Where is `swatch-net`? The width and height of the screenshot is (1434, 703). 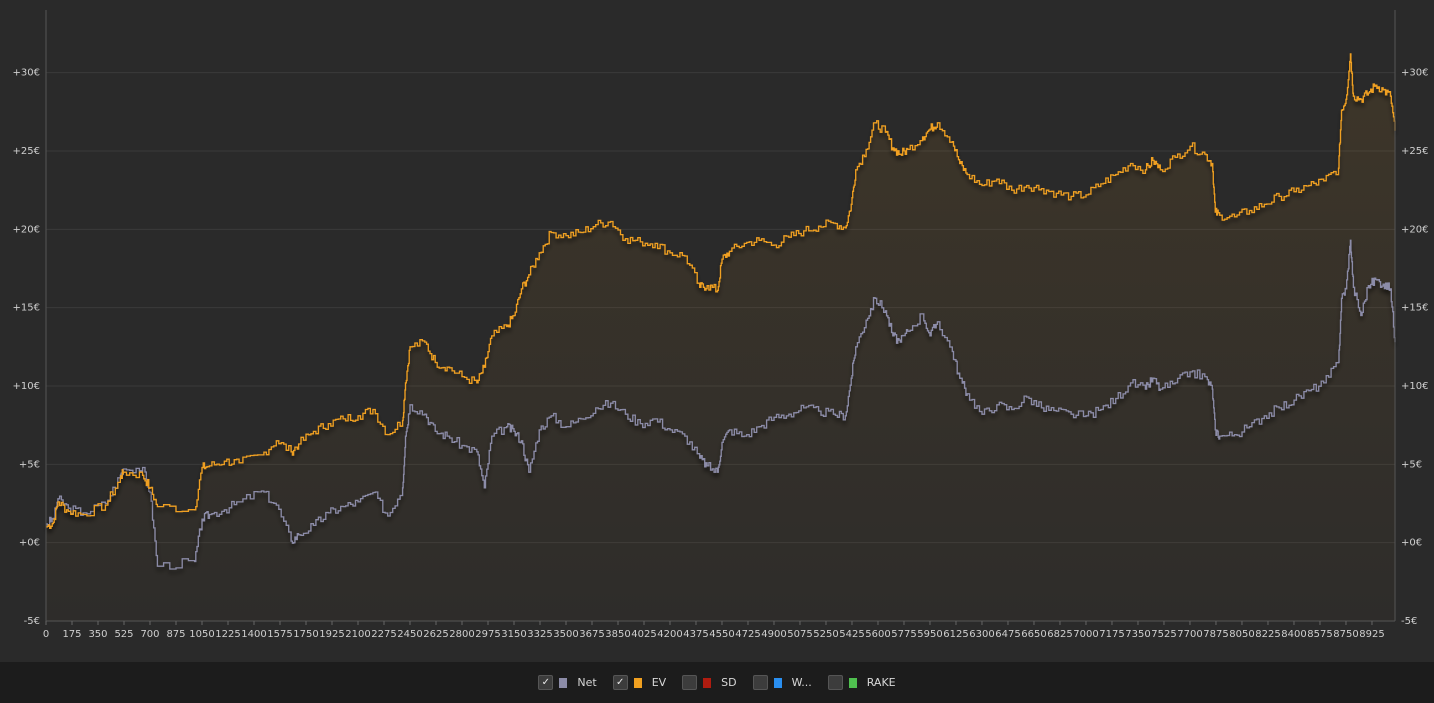
swatch-net is located at coordinates (563, 682).